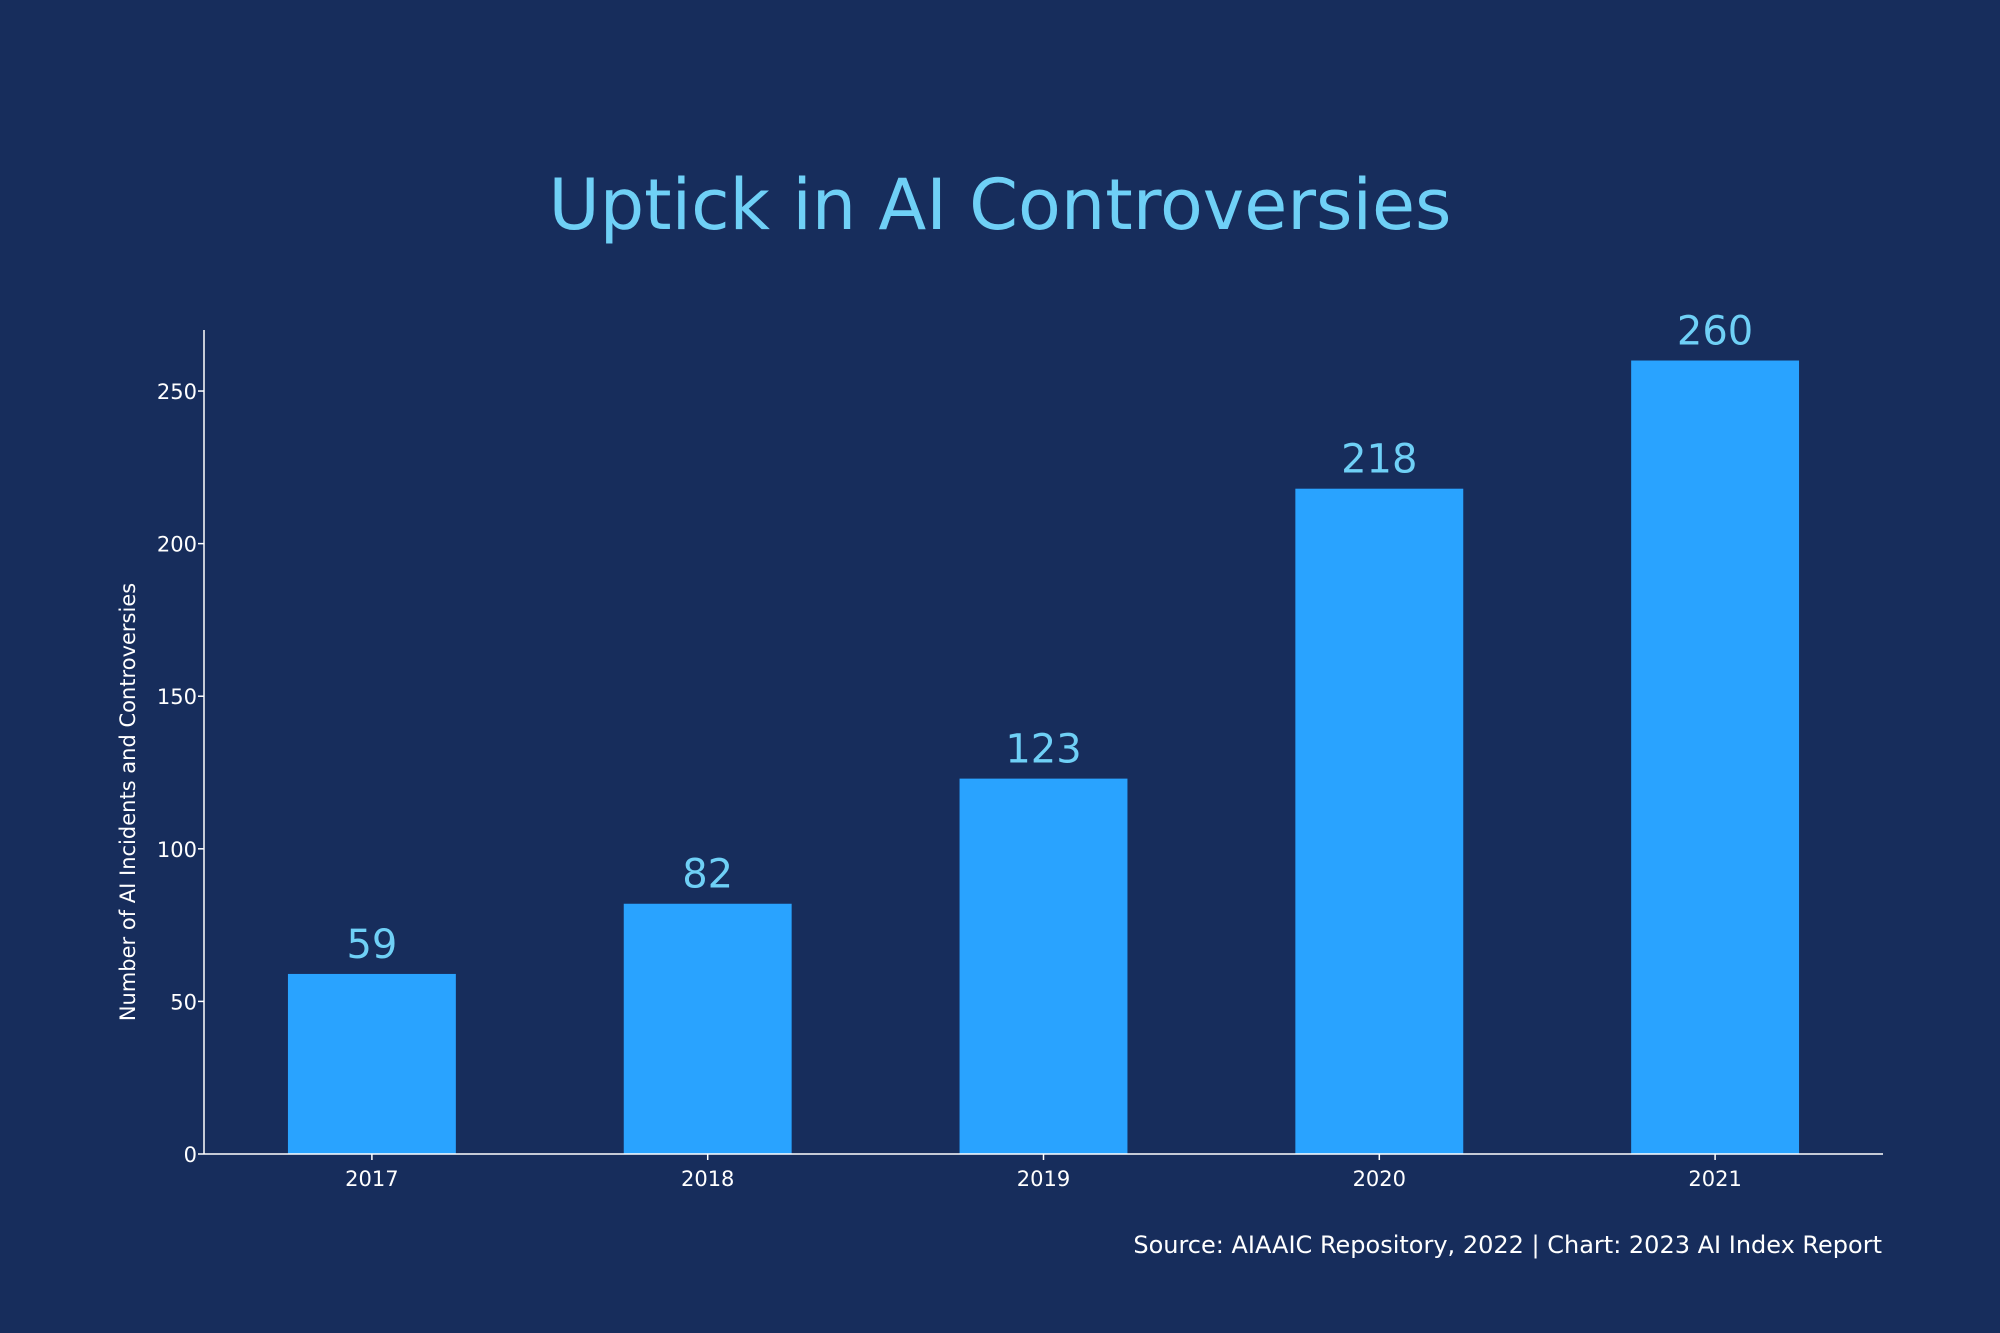 The width and height of the screenshot is (2000, 1333). I want to click on data-label-2021: 260, so click(1715, 332).